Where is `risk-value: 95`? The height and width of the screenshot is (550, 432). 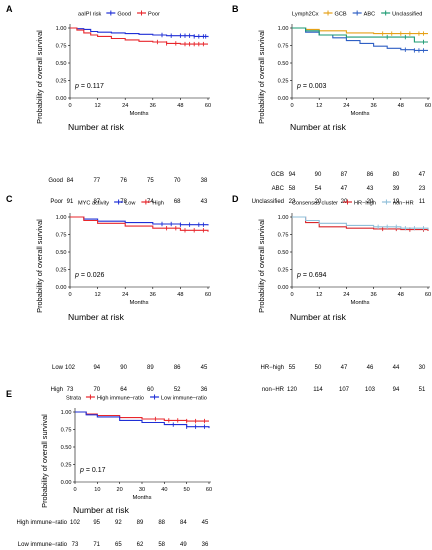
risk-value: 95 is located at coordinates (96, 523).